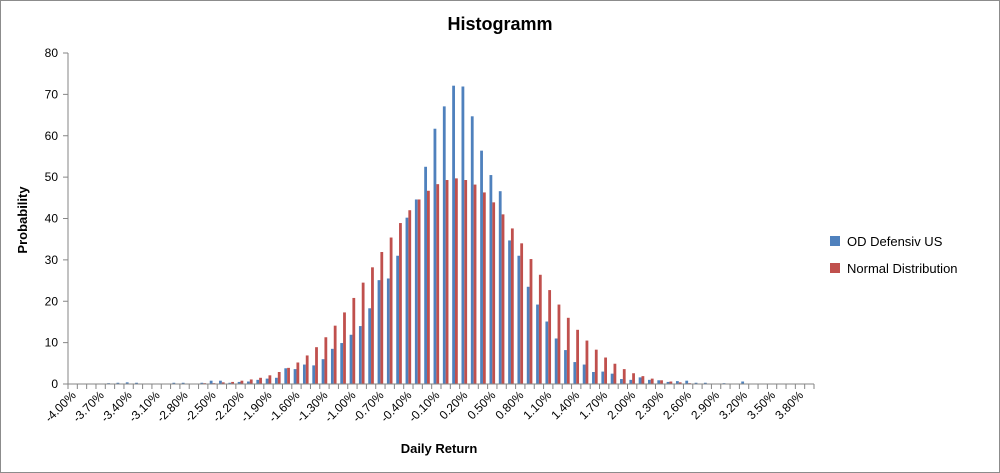  What do you see at coordinates (705, 405) in the screenshot?
I see `x-tick-label: 2.90%` at bounding box center [705, 405].